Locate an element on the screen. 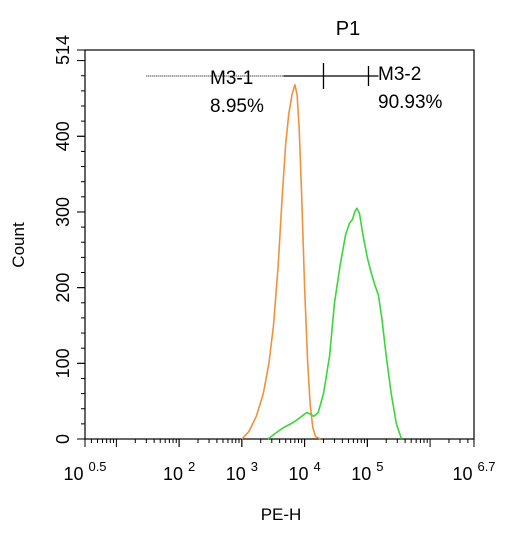 The height and width of the screenshot is (536, 512). x-tick-label: 10 6.7 is located at coordinates (473, 471).